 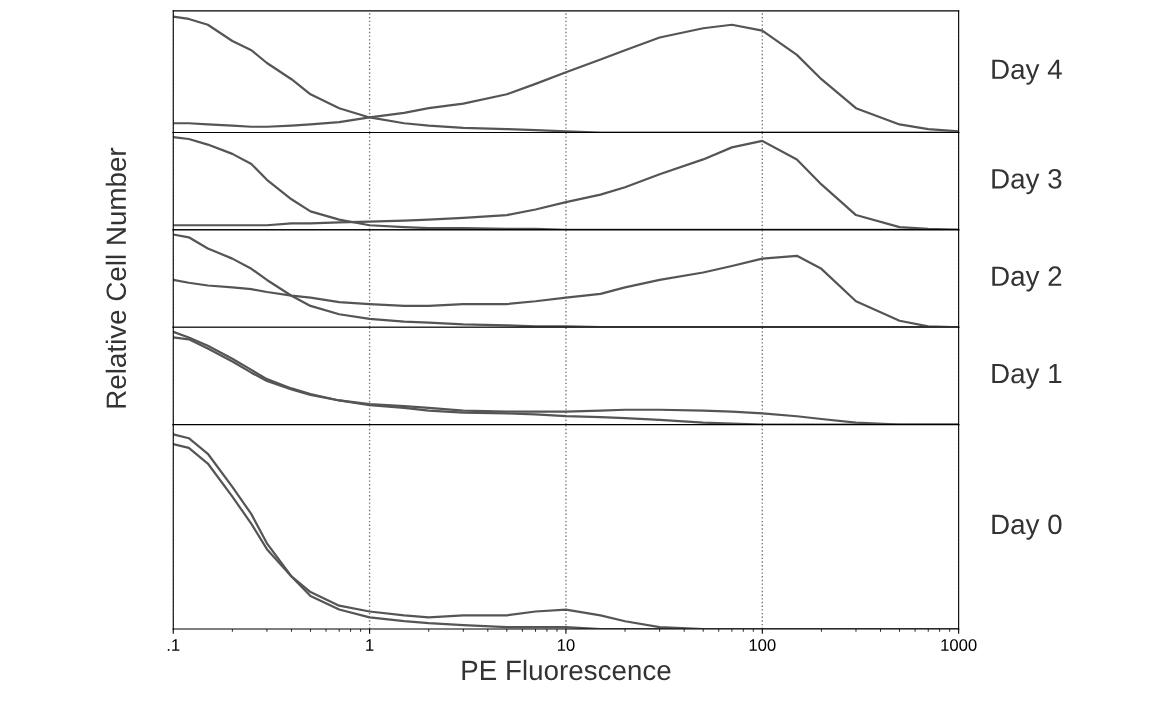 What do you see at coordinates (762, 645) in the screenshot?
I see `x-tick-label: 100` at bounding box center [762, 645].